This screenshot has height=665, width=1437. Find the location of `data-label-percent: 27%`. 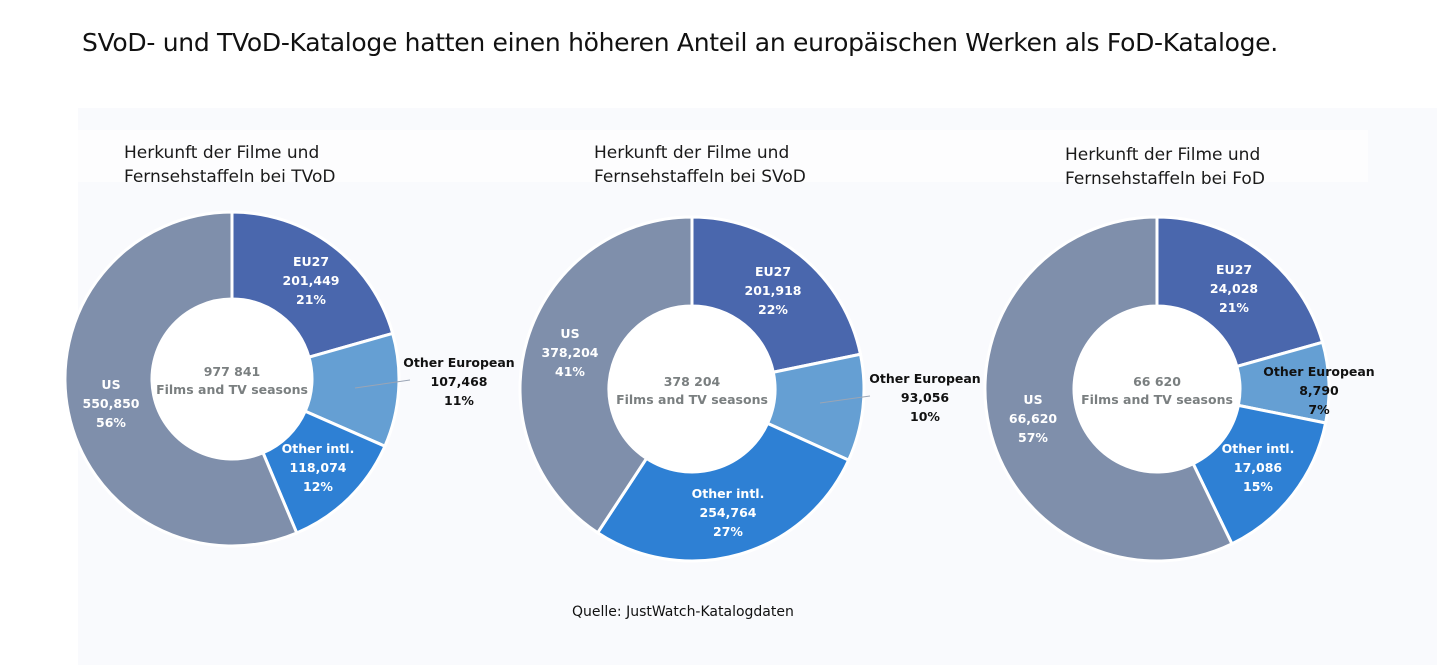

data-label-percent: 27% is located at coordinates (728, 531).